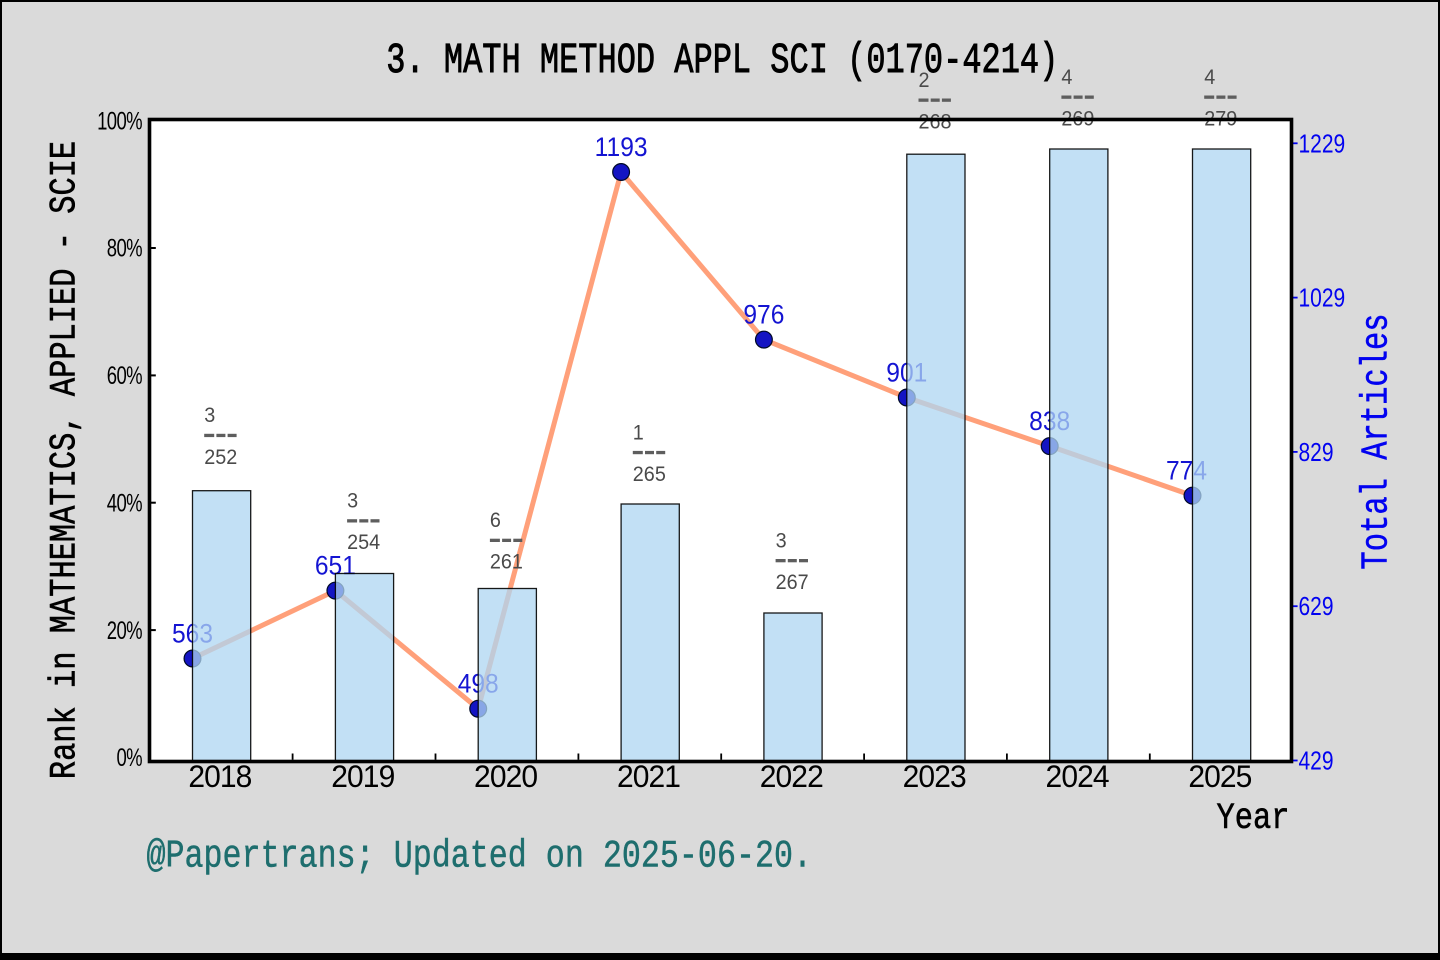  I want to click on svg-text: 2022, so click(791, 776).